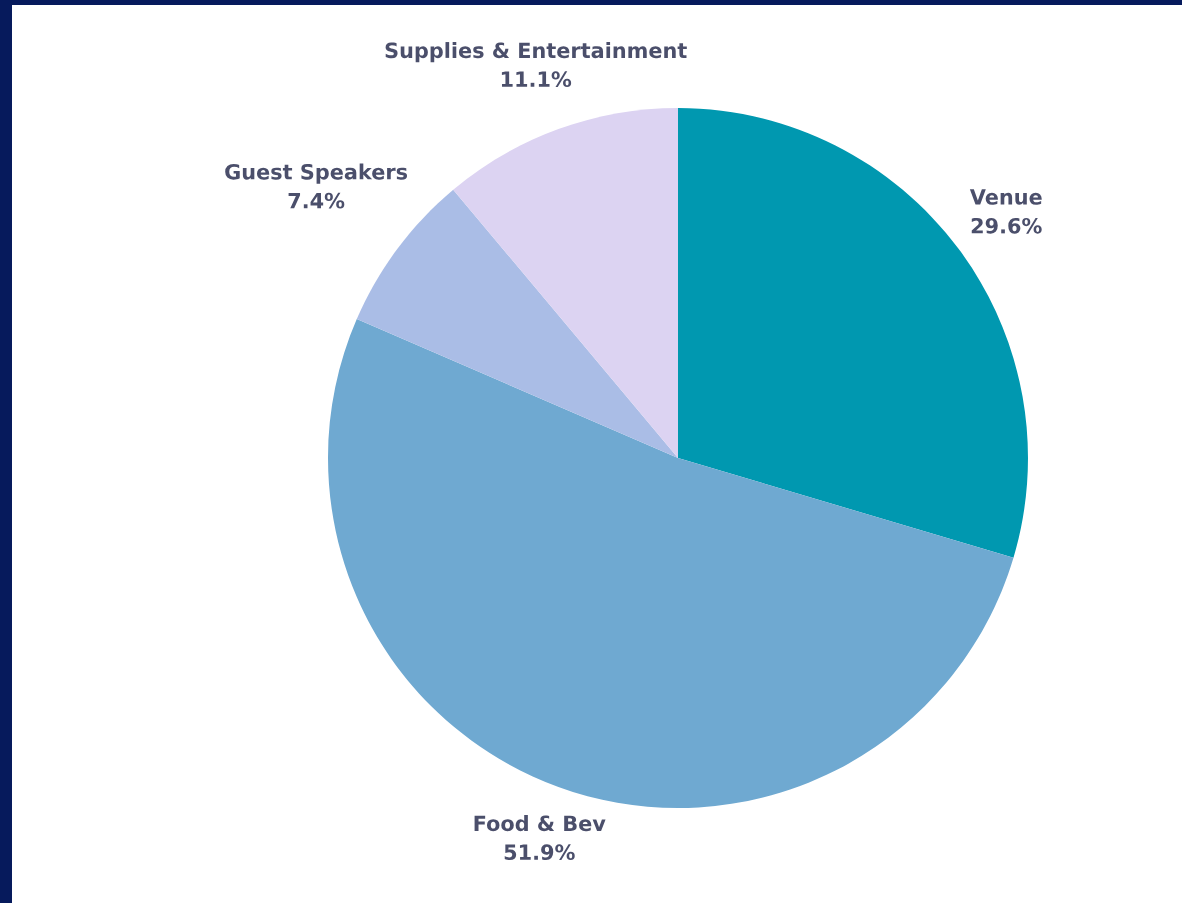 The width and height of the screenshot is (1182, 903). I want to click on slice-label: Food & Bev, so click(540, 823).